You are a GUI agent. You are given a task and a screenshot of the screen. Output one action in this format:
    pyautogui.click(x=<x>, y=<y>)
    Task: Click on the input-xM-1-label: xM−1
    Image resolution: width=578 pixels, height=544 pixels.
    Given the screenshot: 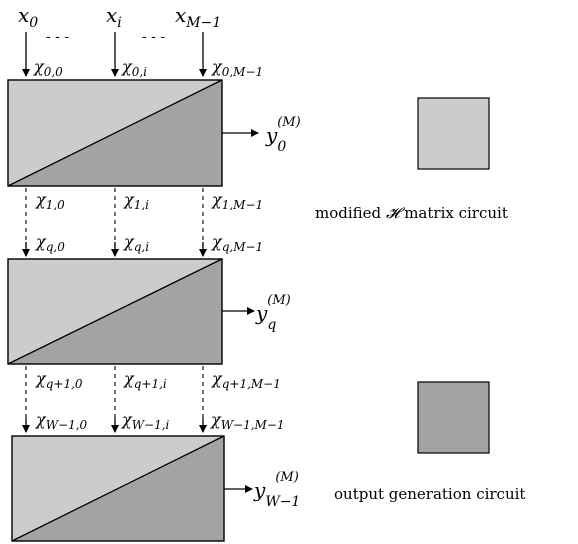 What is the action you would take?
    pyautogui.click(x=198, y=17)
    